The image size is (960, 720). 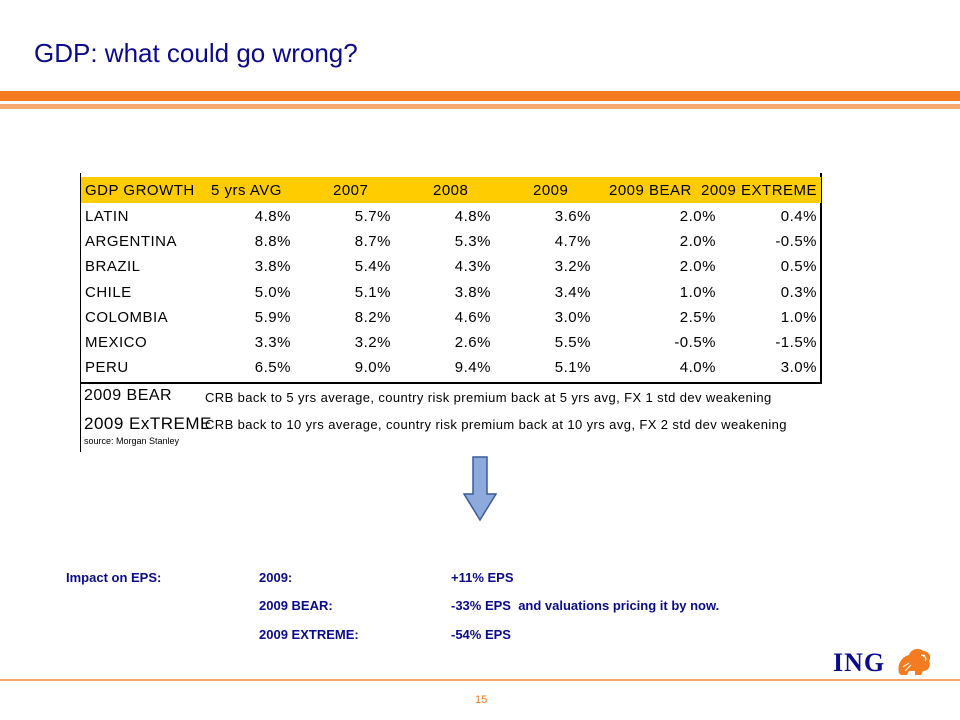 I want to click on table-cell: 8.2%, so click(x=372, y=317).